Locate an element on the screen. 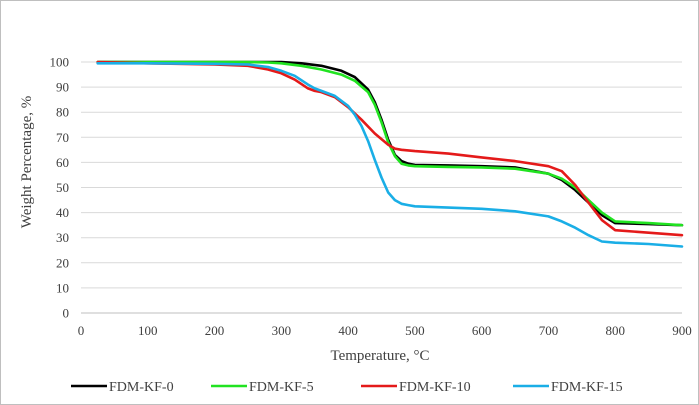 This screenshot has width=699, height=405. y-tick-label: 0 is located at coordinates (66, 313).